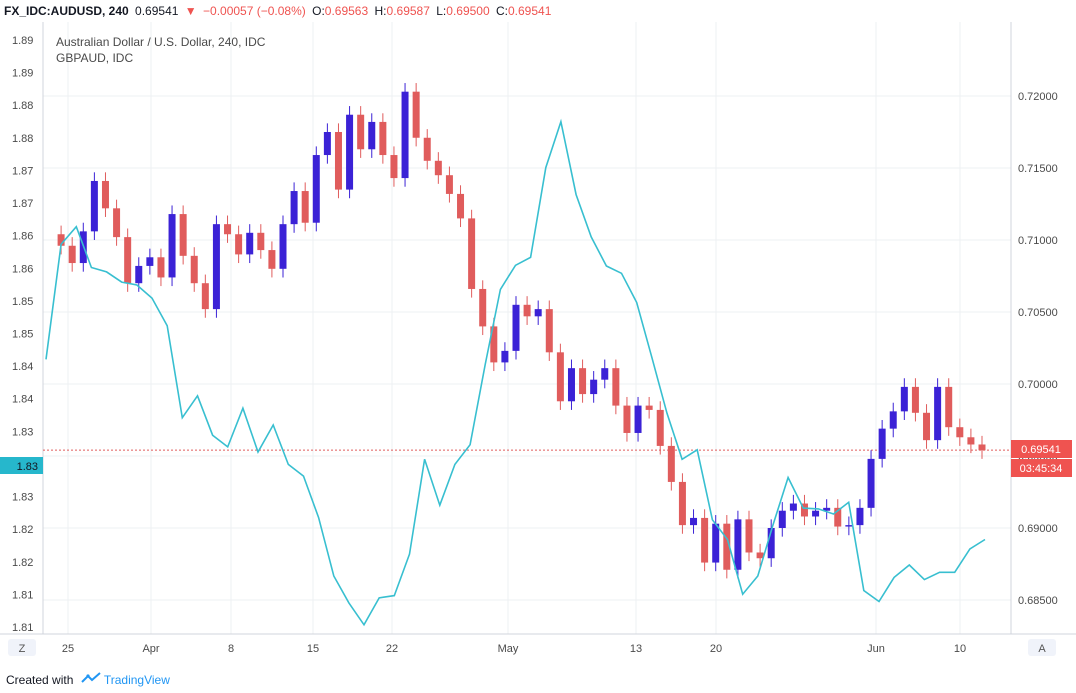  I want to click on z-button-bg, so click(22, 647).